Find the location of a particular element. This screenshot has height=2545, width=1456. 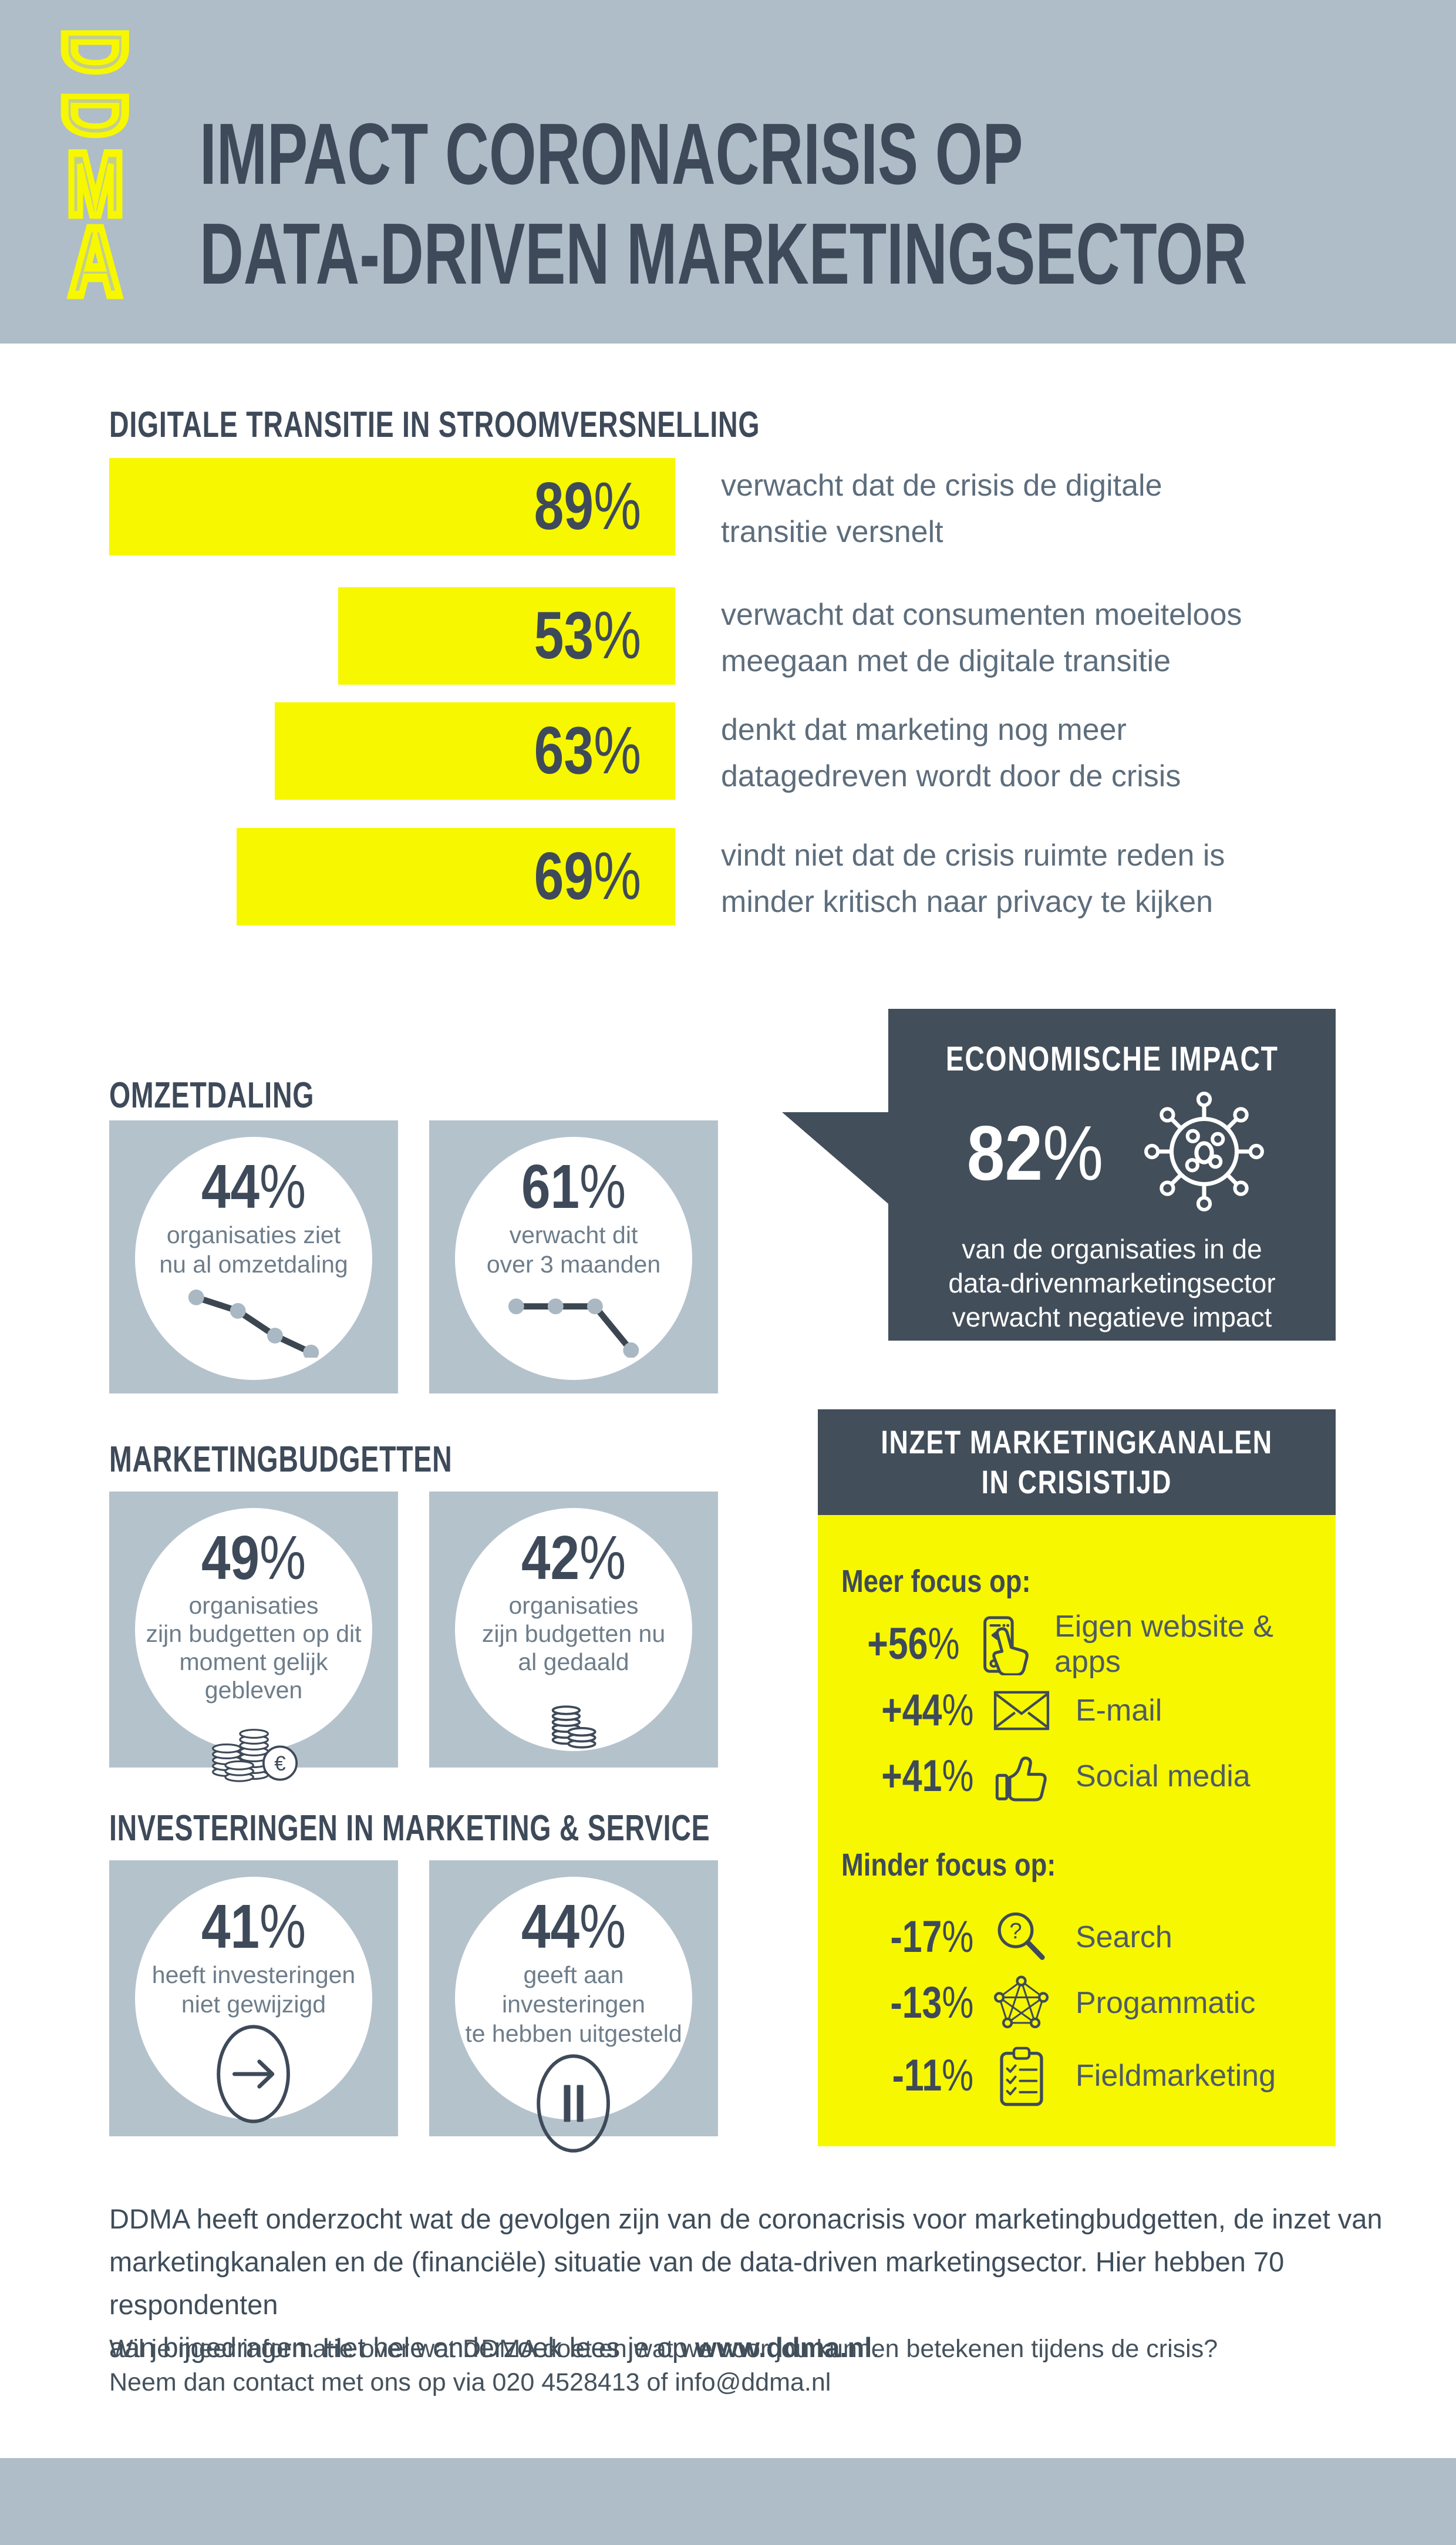

ddma-logo-letter-m: M is located at coordinates (95, 183).